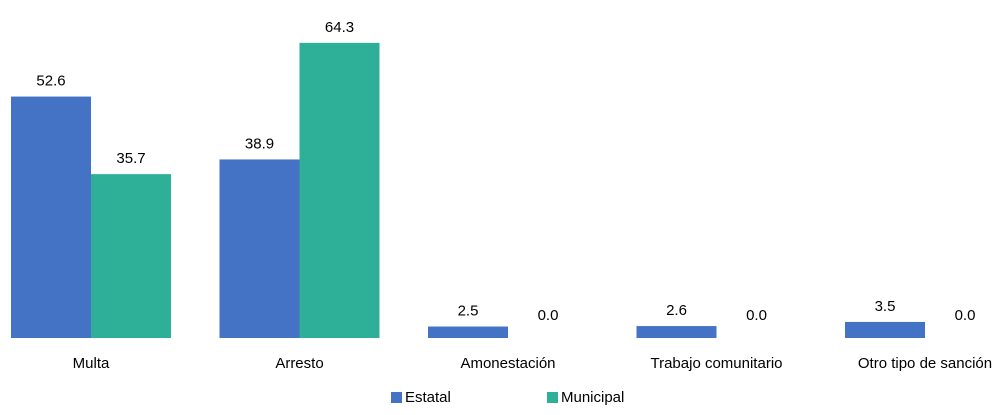 Image resolution: width=1008 pixels, height=415 pixels. Describe the element at coordinates (339, 27) in the screenshot. I see `value-label-municipal-arresto: 64.3` at that location.